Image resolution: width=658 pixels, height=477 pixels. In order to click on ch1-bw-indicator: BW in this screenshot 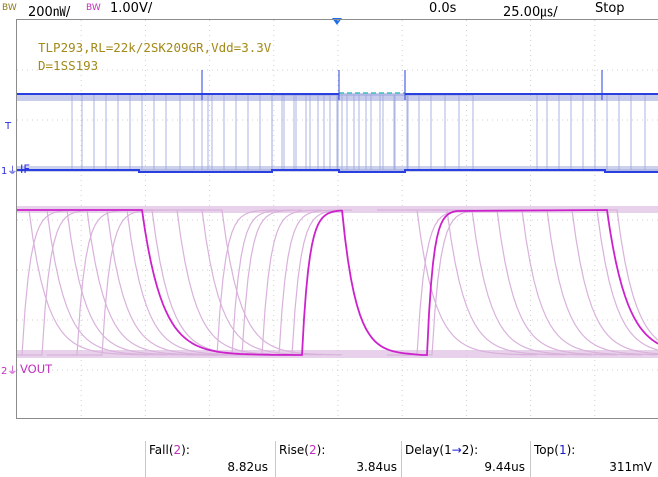, I will do `click(9, 8)`.